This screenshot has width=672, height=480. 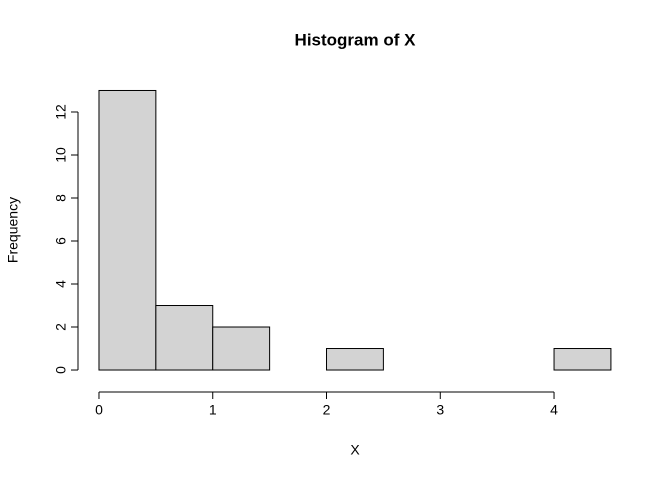 What do you see at coordinates (13, 230) in the screenshot?
I see `y-axis-label: Frequency` at bounding box center [13, 230].